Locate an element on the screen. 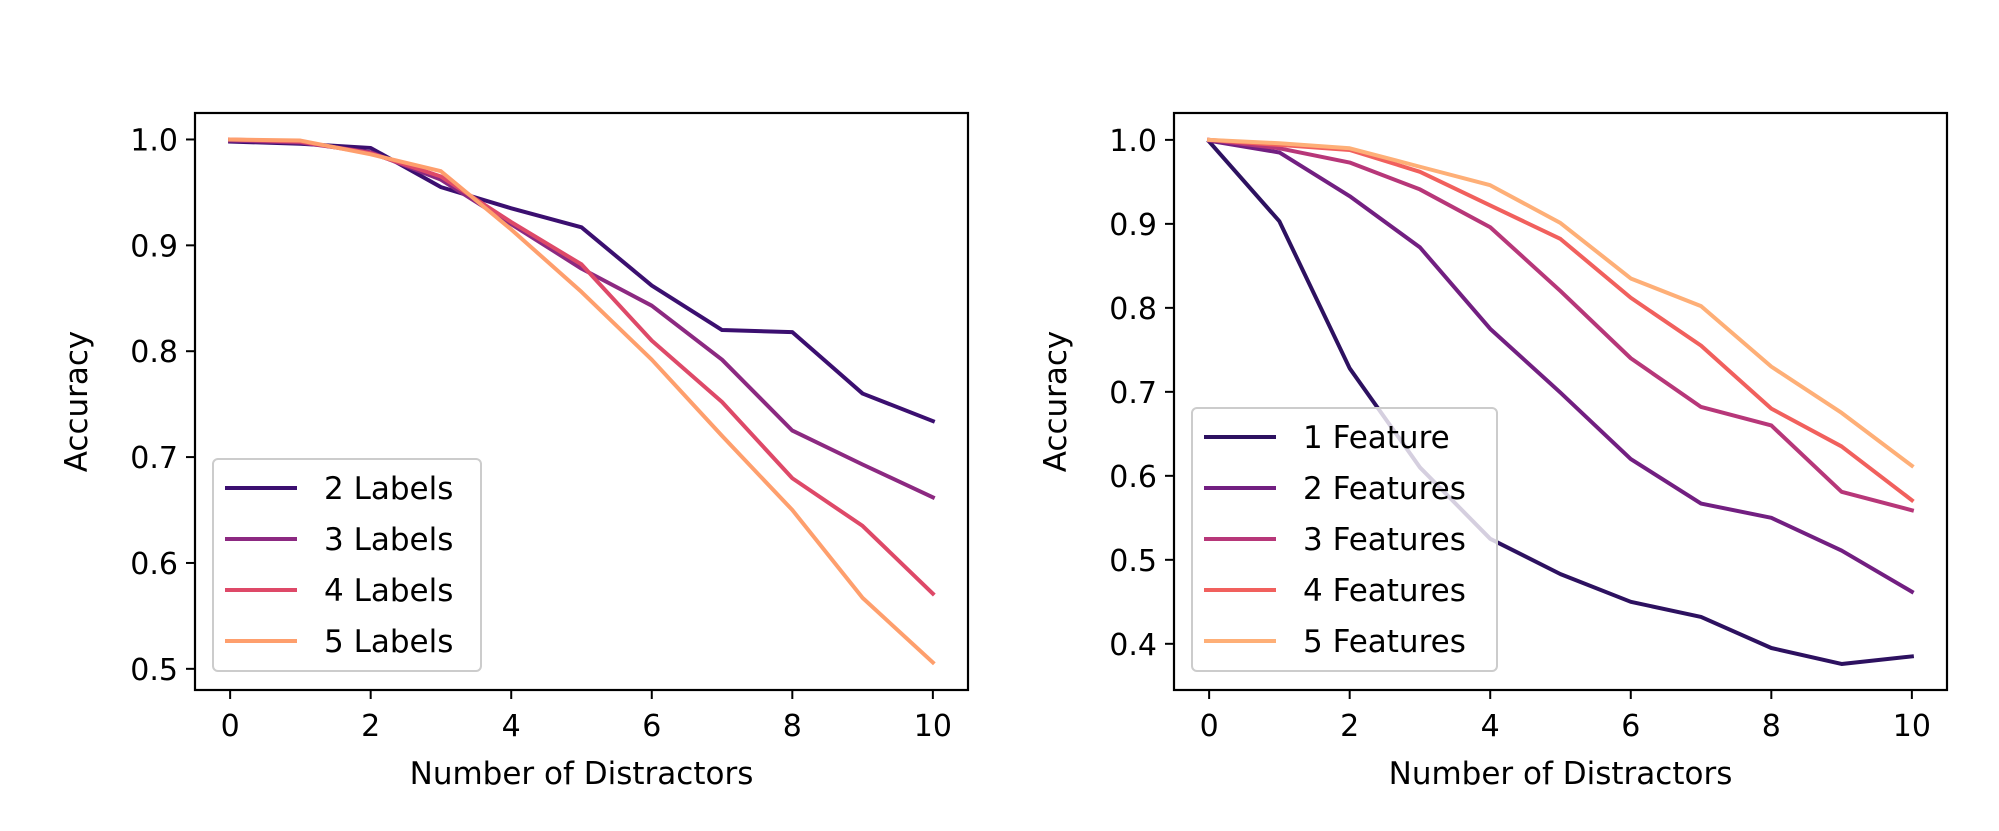 Image resolution: width=1999 pixels, height=831 pixels. legend-label: 3 Labels is located at coordinates (388, 540).